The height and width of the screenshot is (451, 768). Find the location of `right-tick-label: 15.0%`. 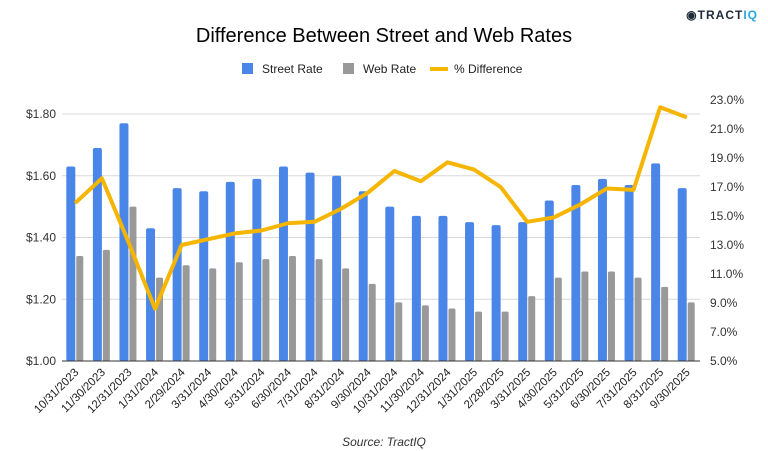

right-tick-label: 15.0% is located at coordinates (727, 216).